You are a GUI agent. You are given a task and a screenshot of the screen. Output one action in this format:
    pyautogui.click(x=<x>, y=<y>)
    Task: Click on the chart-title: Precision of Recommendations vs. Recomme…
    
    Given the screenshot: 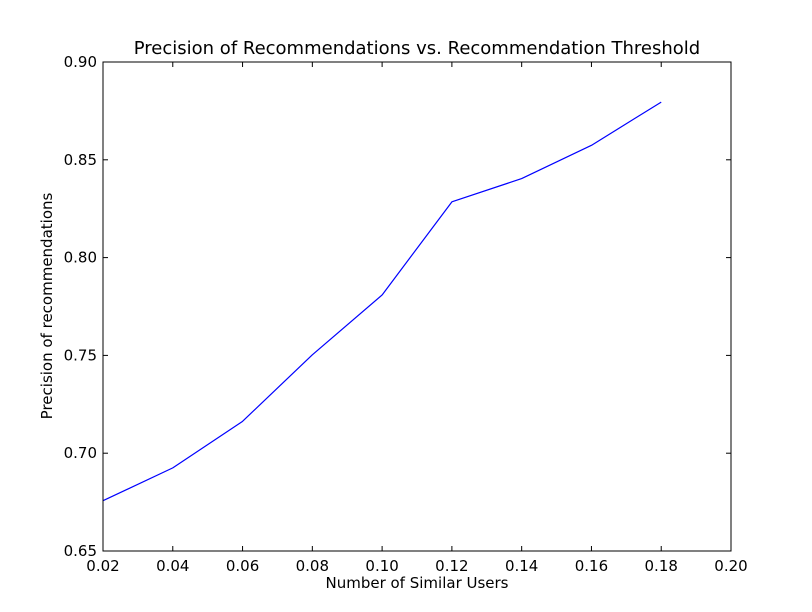 What is the action you would take?
    pyautogui.click(x=417, y=48)
    